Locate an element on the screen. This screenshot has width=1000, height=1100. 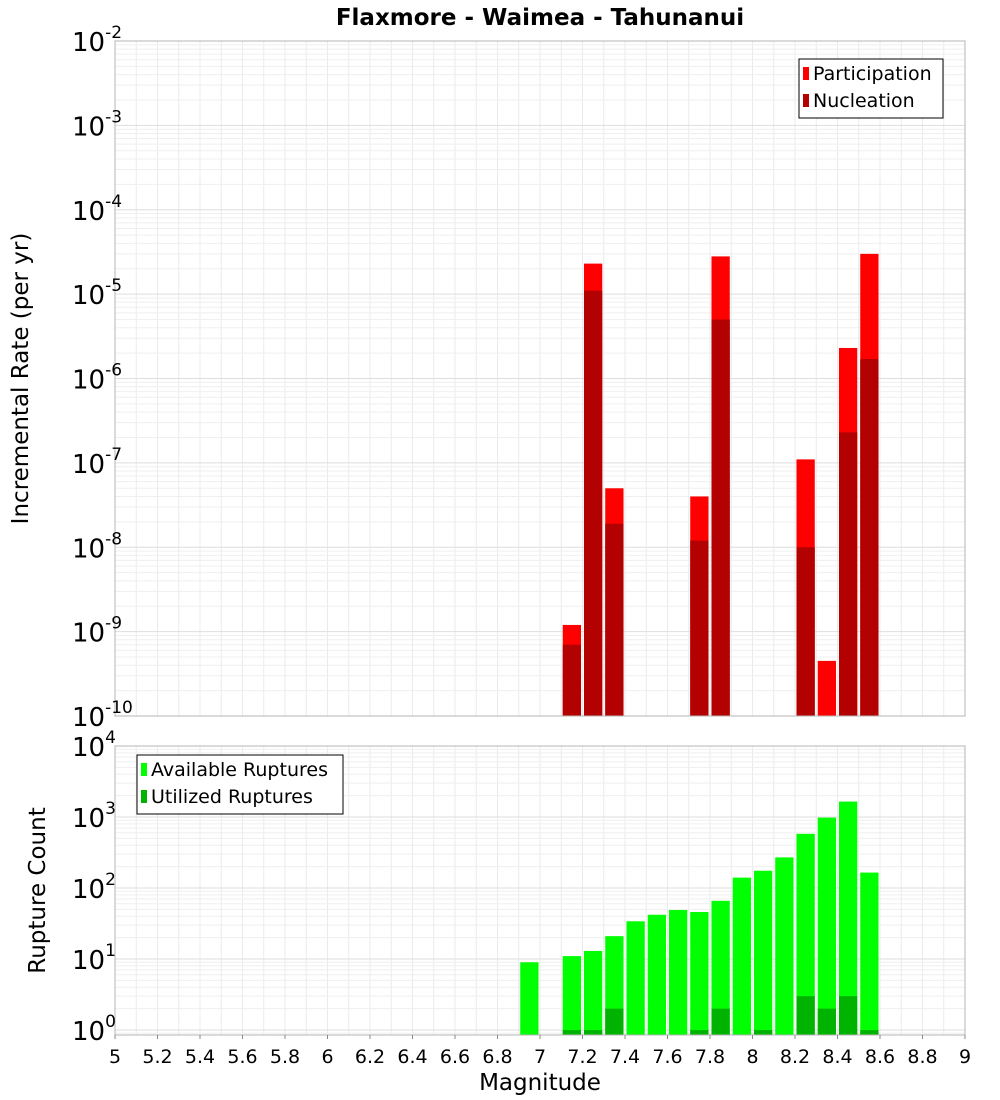
y-tick-label: 10² is located at coordinates (94, 887).